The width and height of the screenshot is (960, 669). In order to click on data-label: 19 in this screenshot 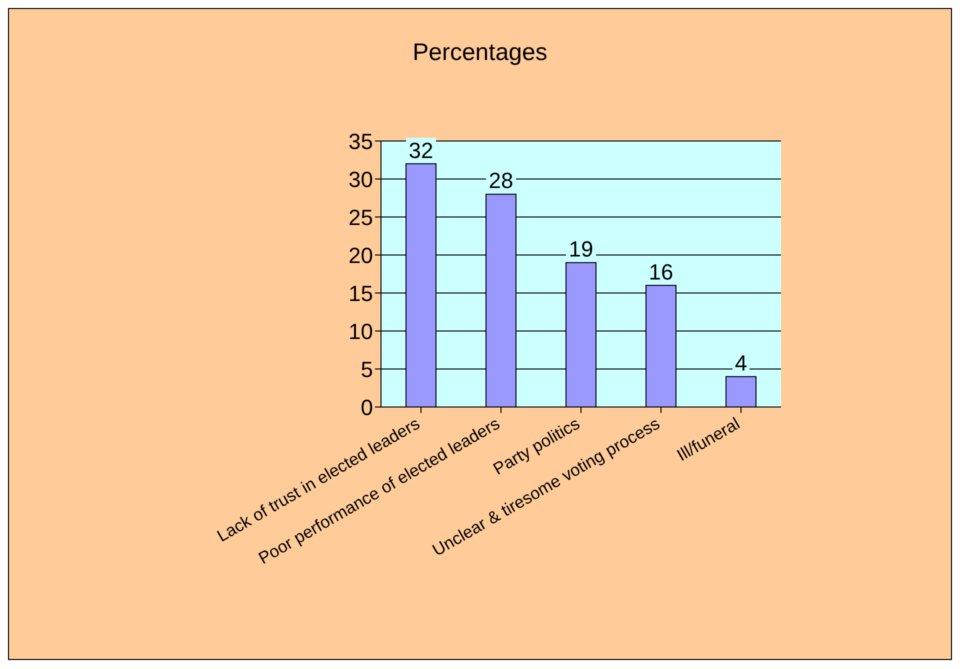, I will do `click(581, 249)`.